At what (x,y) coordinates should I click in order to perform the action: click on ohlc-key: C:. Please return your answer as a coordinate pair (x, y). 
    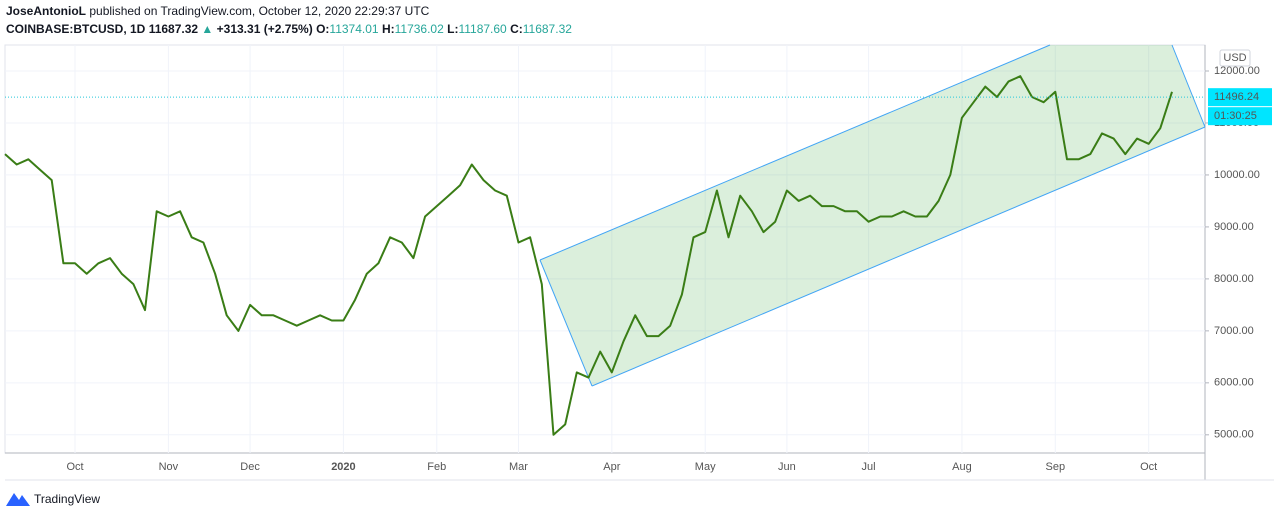
    Looking at the image, I should click on (516, 29).